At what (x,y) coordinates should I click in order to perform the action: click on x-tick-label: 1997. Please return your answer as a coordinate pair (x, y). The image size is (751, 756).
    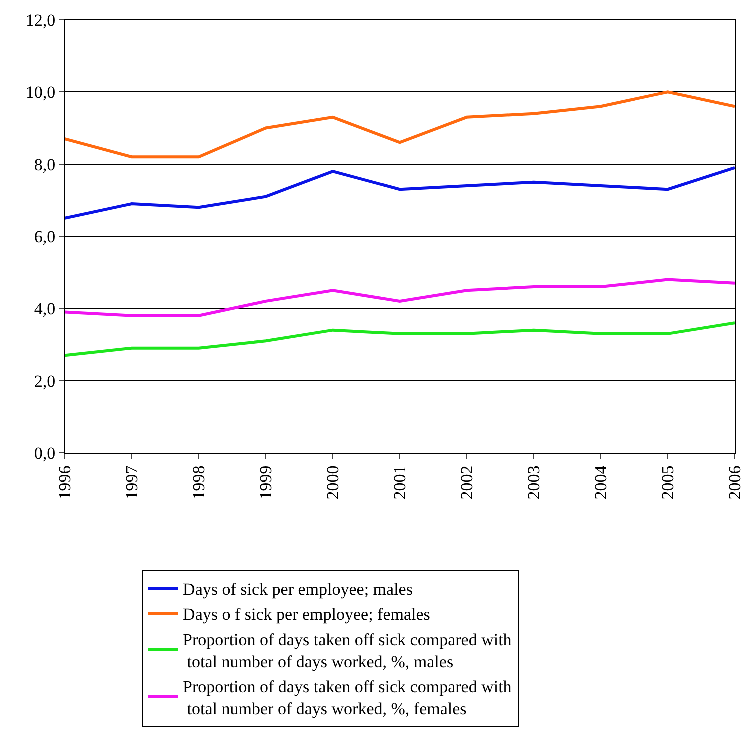
    Looking at the image, I should click on (132, 482).